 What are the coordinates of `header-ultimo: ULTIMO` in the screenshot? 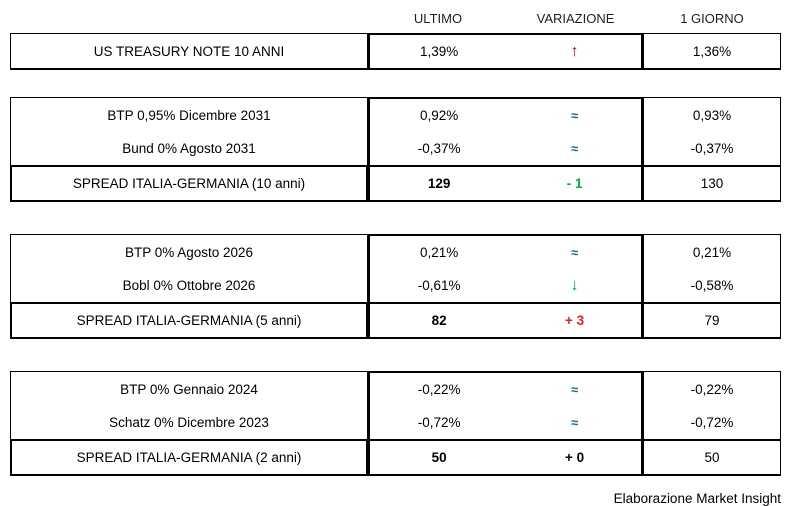 It's located at (438, 18).